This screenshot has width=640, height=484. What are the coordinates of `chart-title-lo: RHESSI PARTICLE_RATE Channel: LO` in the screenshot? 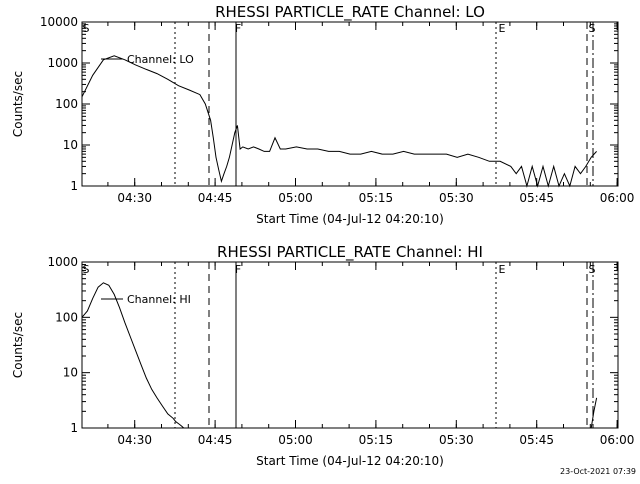 It's located at (350, 12).